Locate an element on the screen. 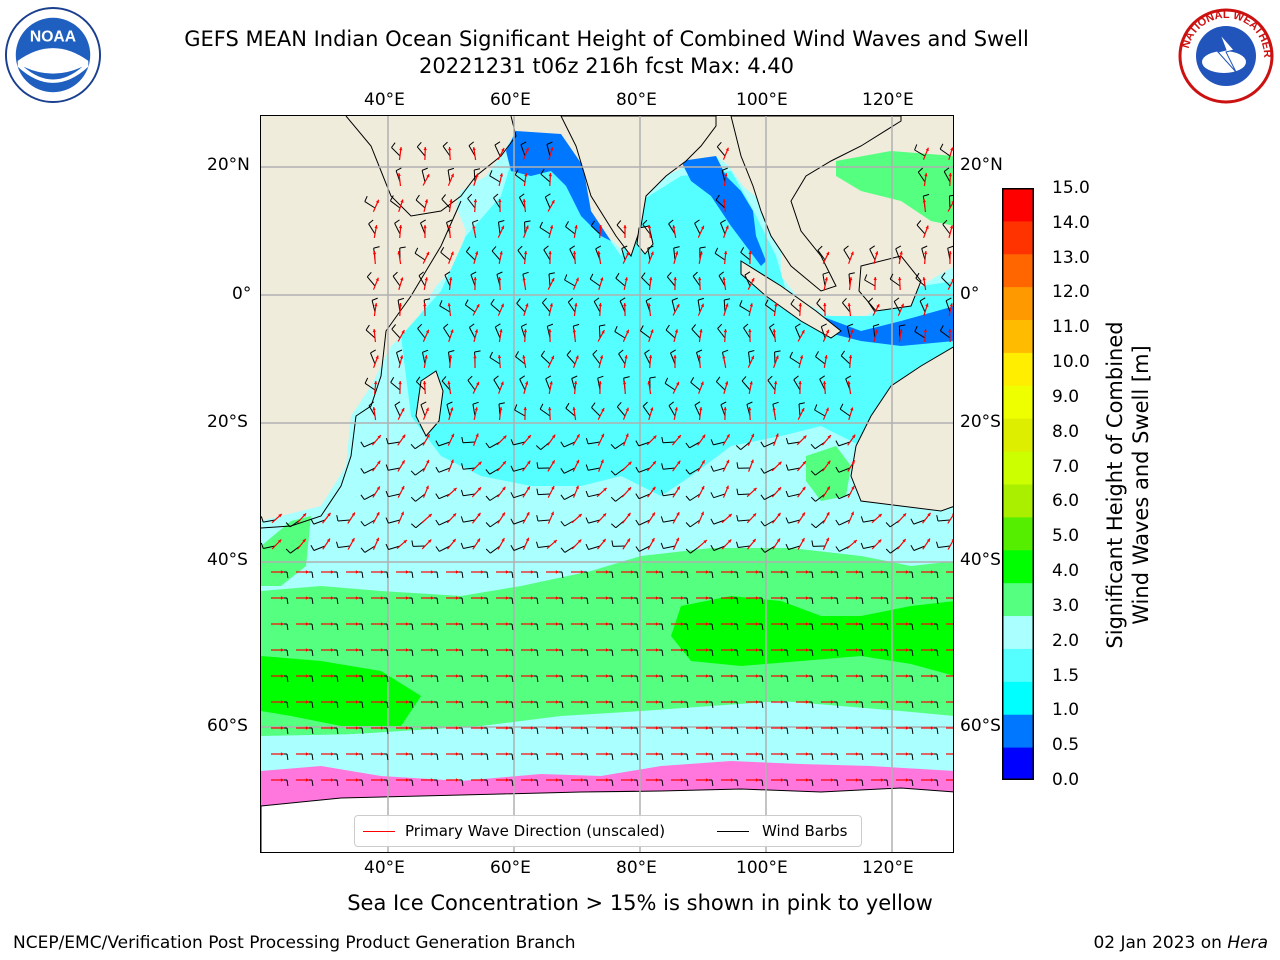 This screenshot has width=1280, height=960. wave-0-5-1m-indonesia is located at coordinates (867, 318).